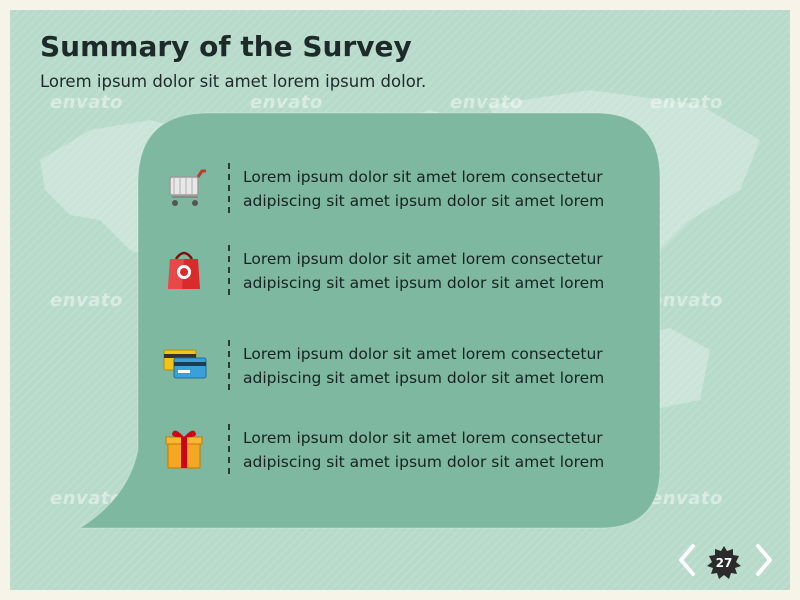  Describe the element at coordinates (226, 46) in the screenshot. I see `page-title: Summary of the Survey` at that location.